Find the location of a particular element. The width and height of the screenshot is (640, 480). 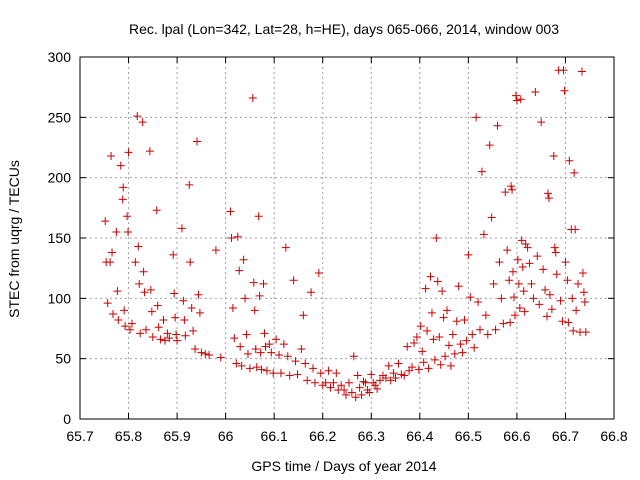

x-tick-label: 65.8 is located at coordinates (128, 436).